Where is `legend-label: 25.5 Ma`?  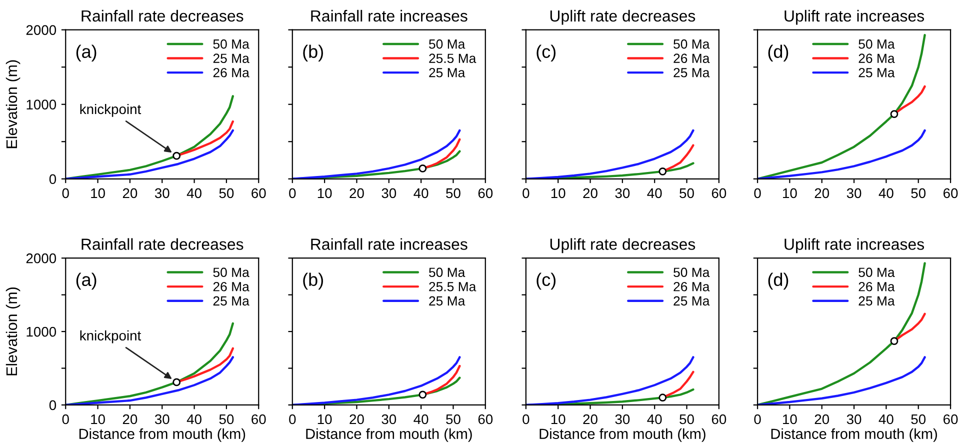
legend-label: 25.5 Ma is located at coordinates (452, 59).